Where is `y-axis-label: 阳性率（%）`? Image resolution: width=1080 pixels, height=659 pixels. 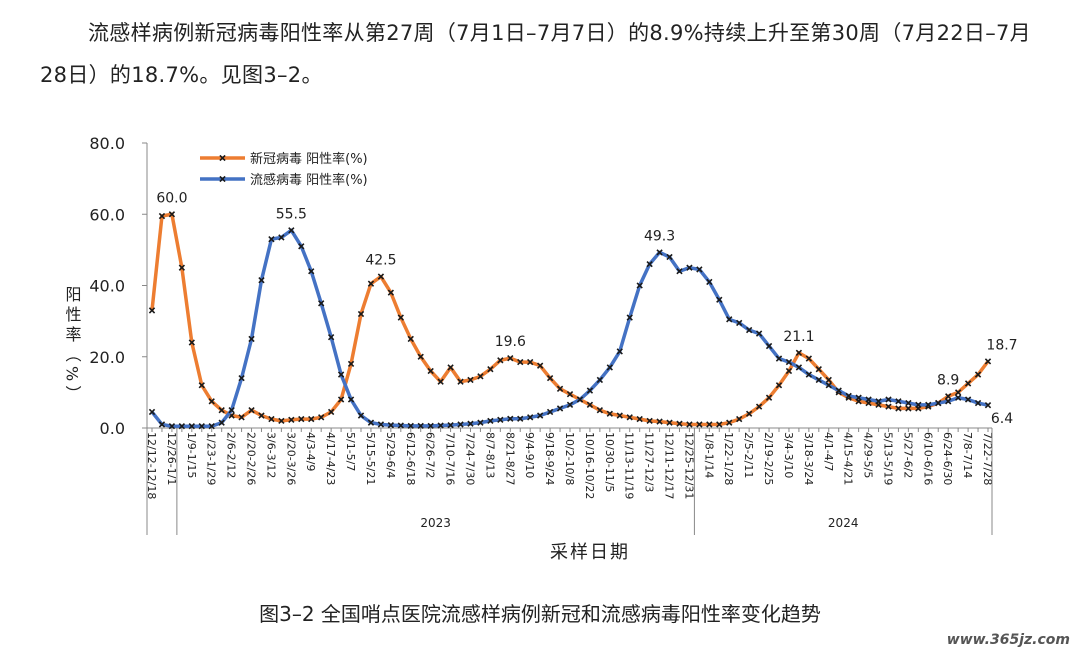 y-axis-label: 阳性率（%） is located at coordinates (72, 345).